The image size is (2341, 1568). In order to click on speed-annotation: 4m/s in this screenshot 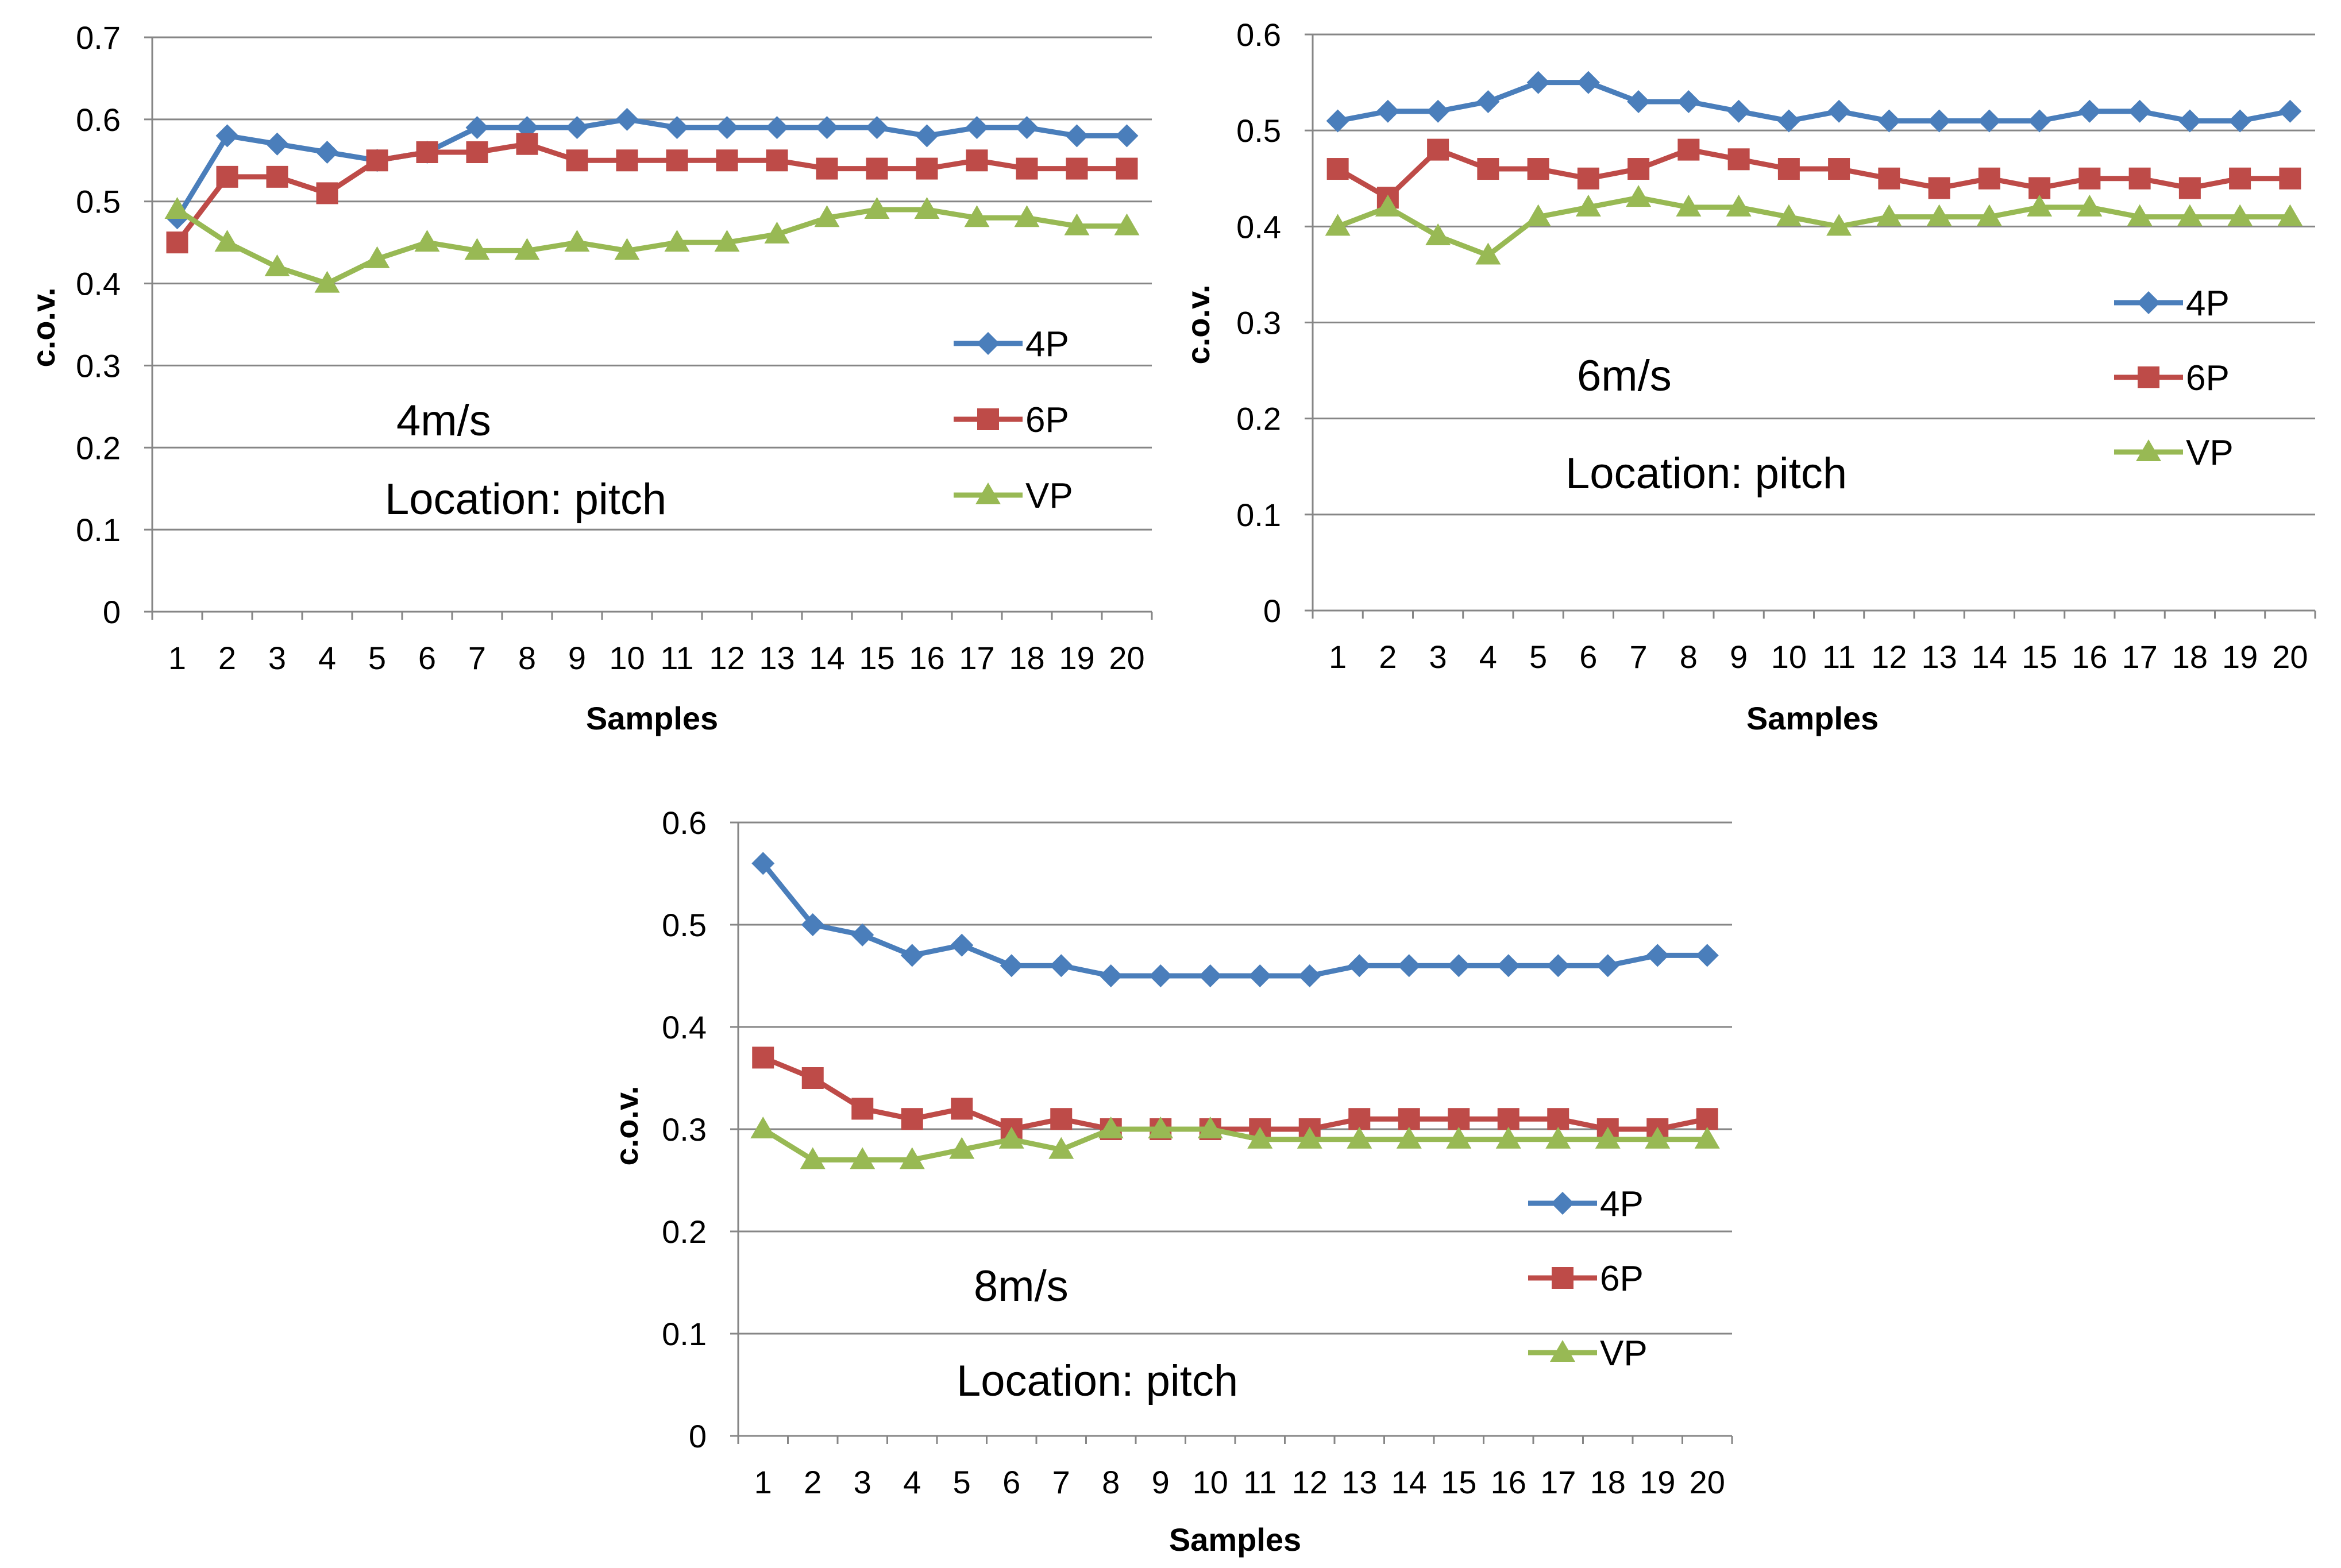, I will do `click(443, 420)`.